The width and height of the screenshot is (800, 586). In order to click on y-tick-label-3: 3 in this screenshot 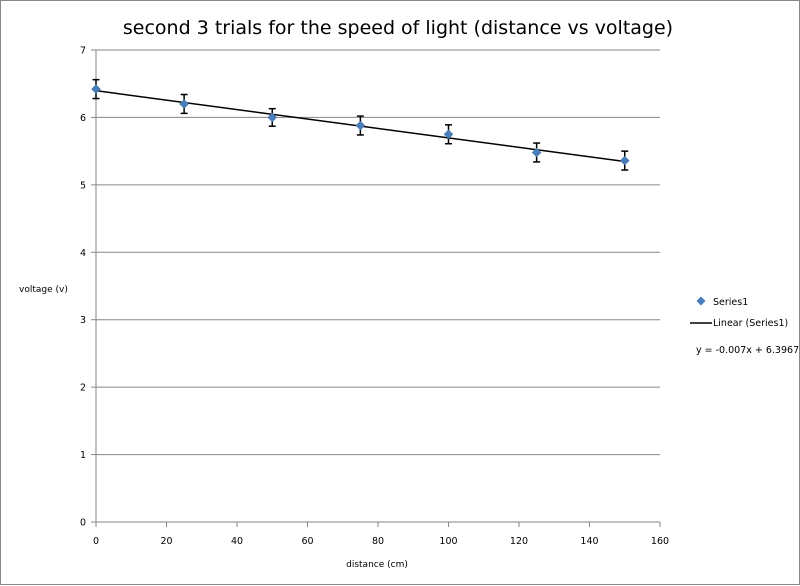, I will do `click(83, 320)`.